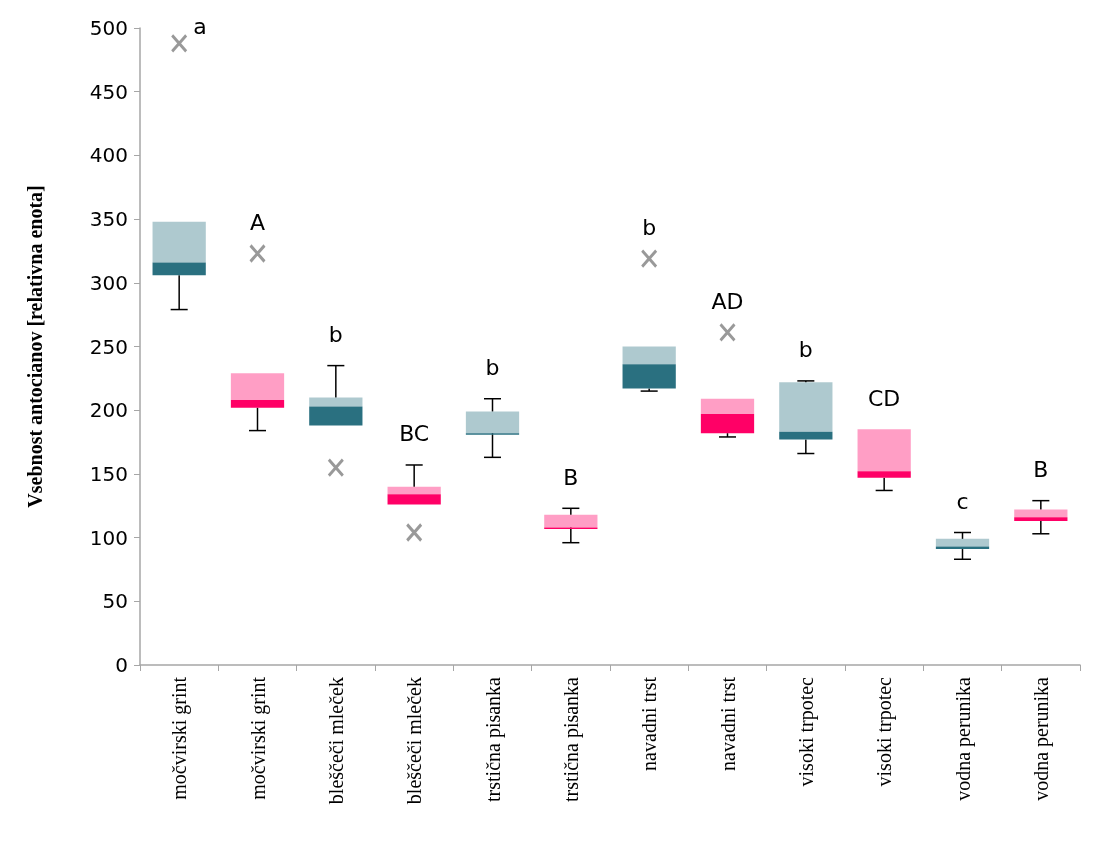 The image size is (1095, 848). Describe the element at coordinates (962, 501) in the screenshot. I see `annotation: c` at that location.